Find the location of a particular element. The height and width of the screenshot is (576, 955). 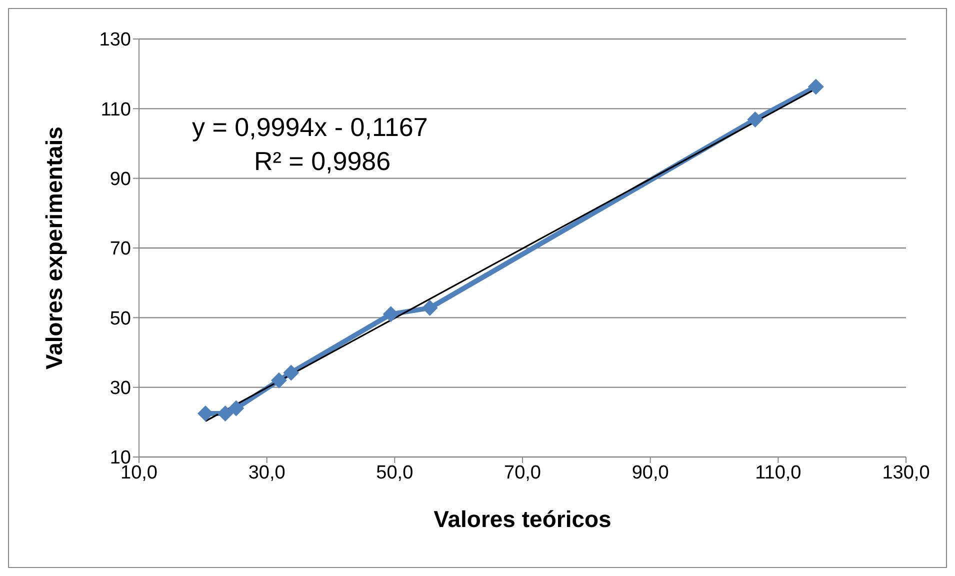

y-tick-label: 70 is located at coordinates (120, 249).